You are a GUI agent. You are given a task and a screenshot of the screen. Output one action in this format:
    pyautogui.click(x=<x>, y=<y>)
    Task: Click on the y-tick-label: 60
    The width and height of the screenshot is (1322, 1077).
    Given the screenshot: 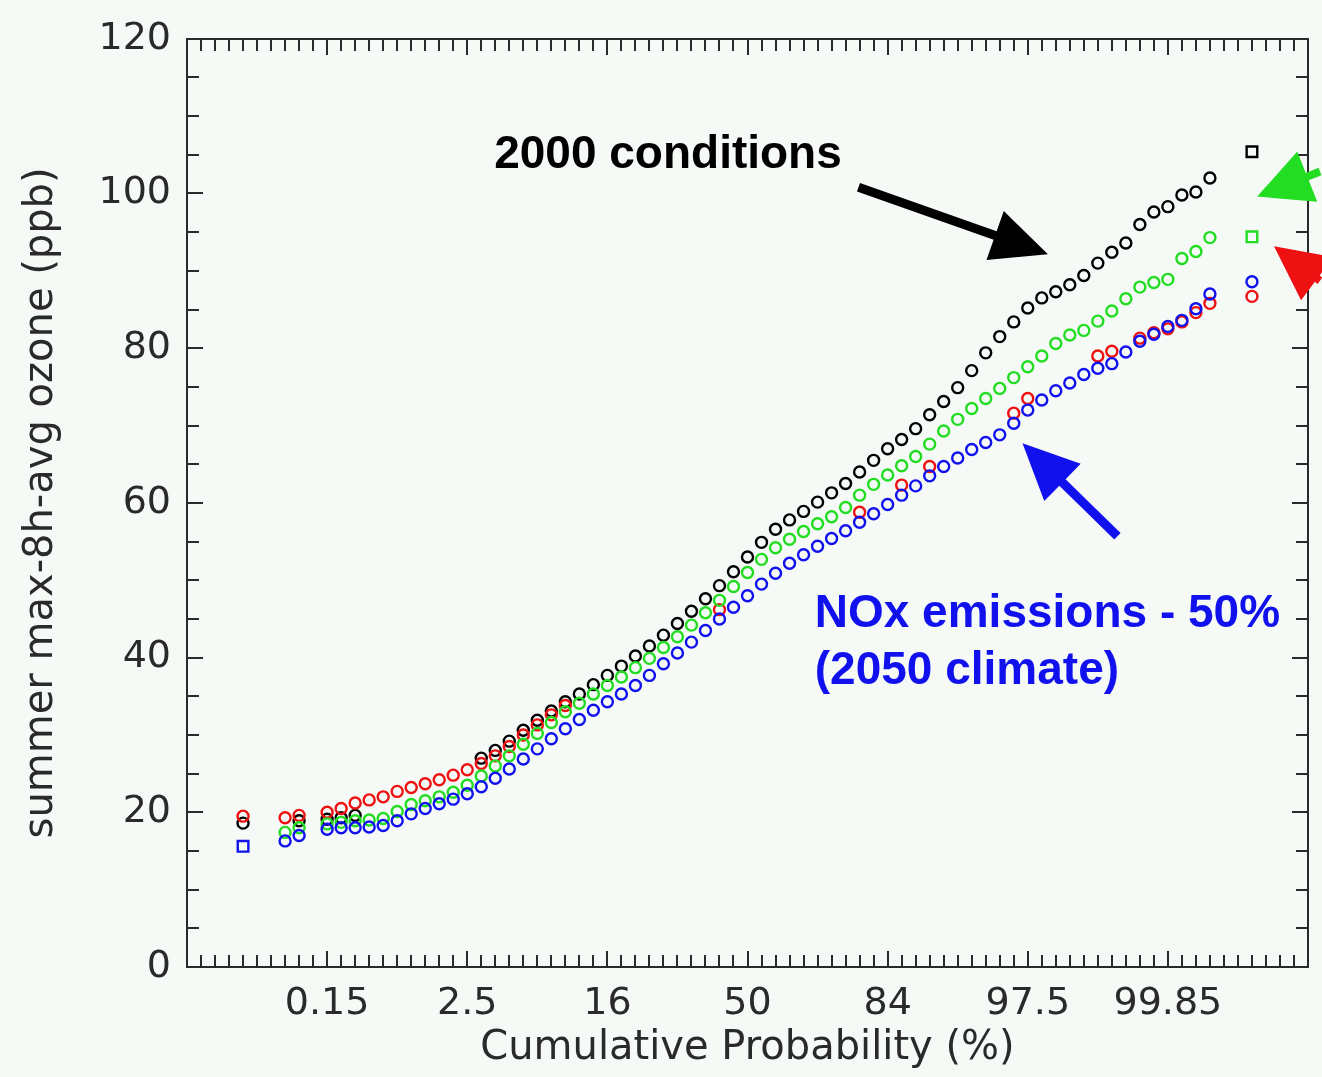 What is the action you would take?
    pyautogui.click(x=146, y=499)
    